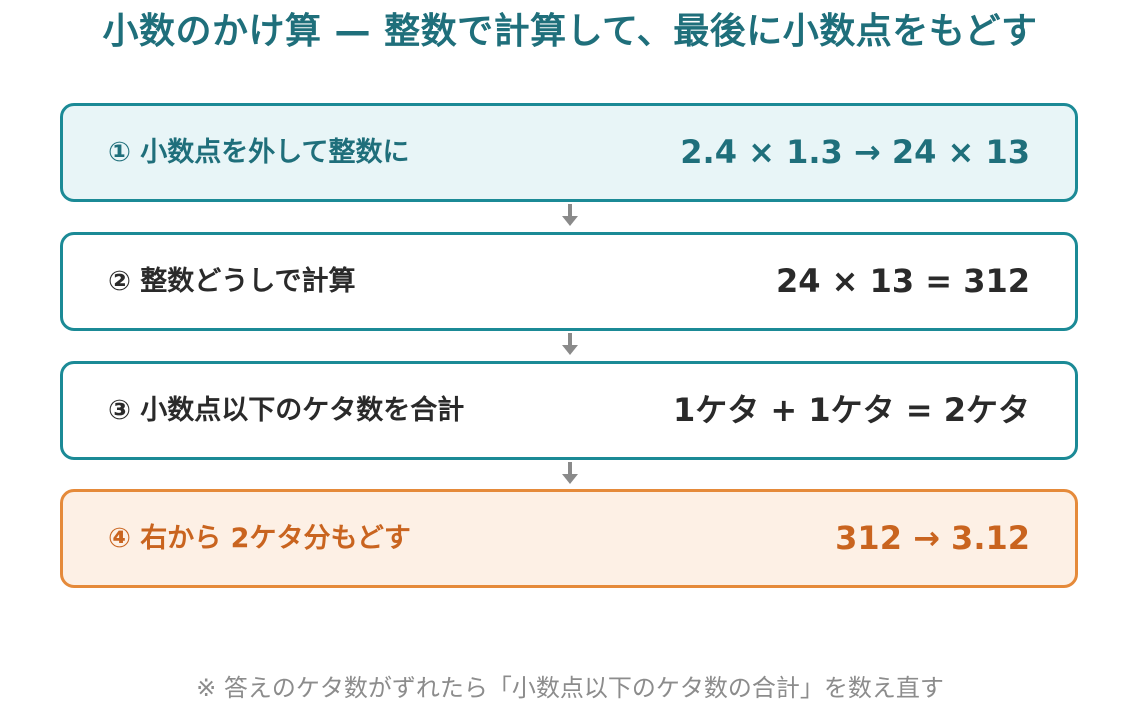 This screenshot has width=1140, height=724. I want to click on step-1-box: ① 小数点を外して整数に 2.4 × 1.3 → 24 × 13, so click(569, 152).